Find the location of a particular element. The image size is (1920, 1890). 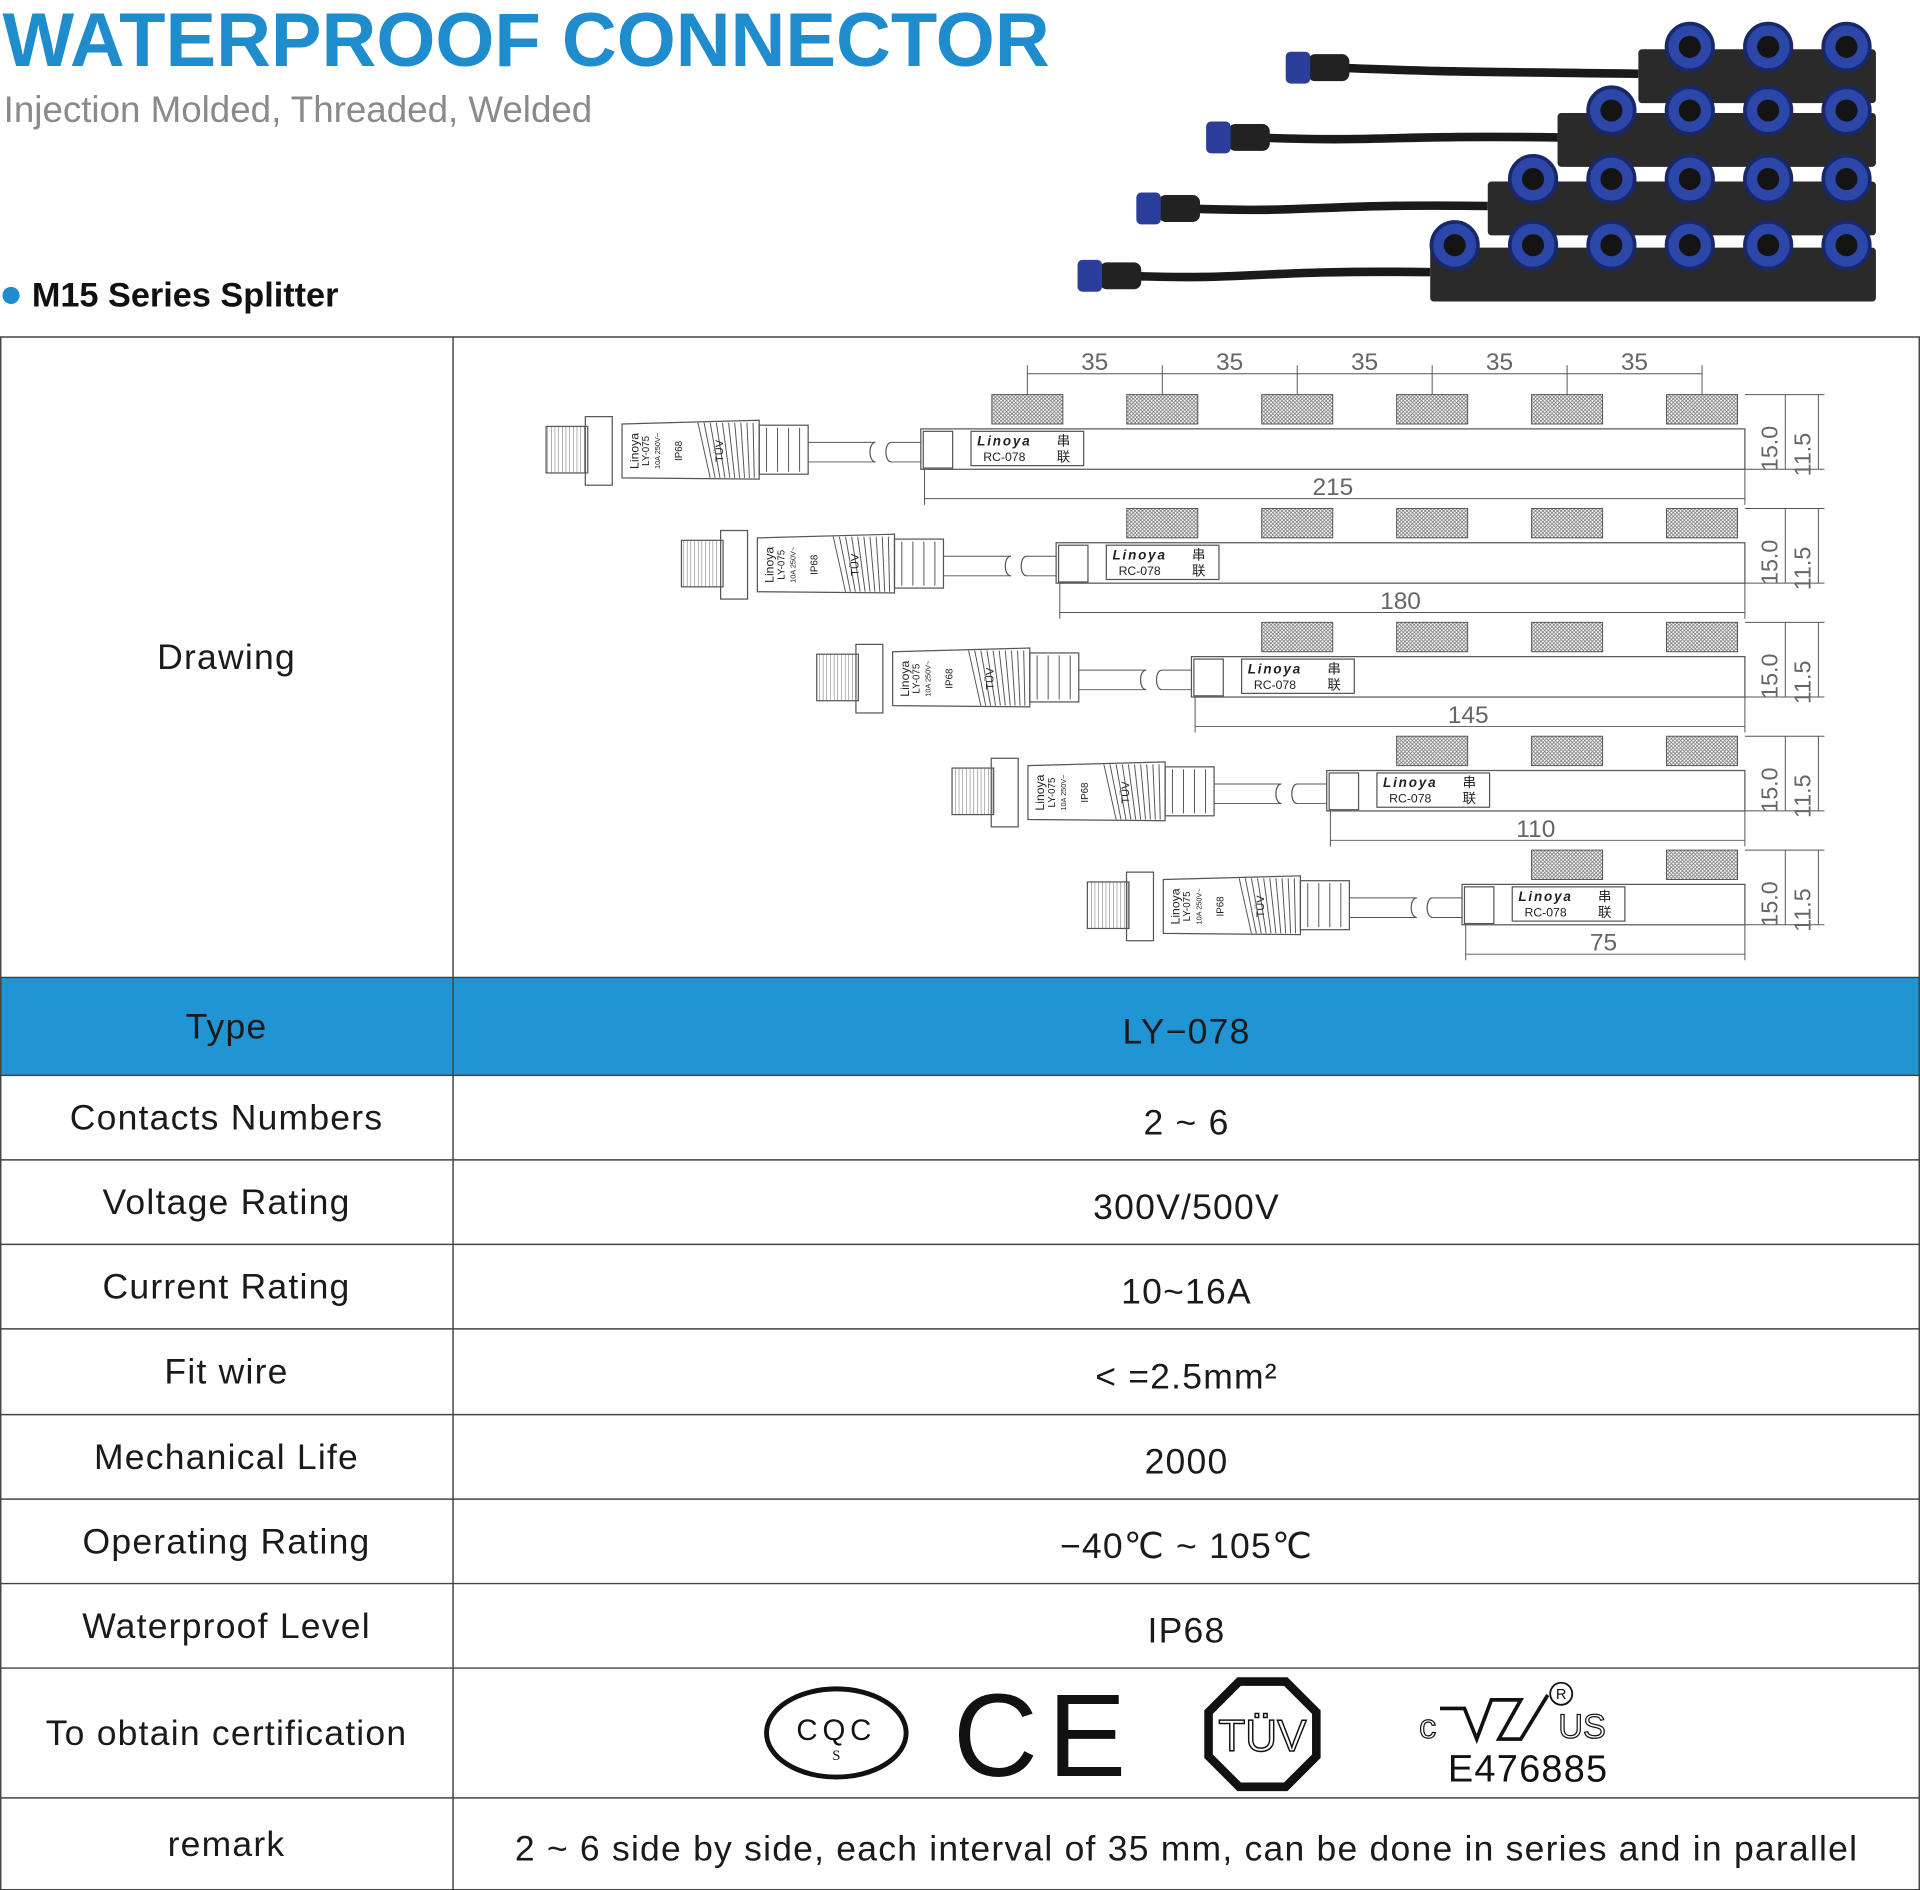

title: WATERPROOF CONNECTOR is located at coordinates (525, 41).